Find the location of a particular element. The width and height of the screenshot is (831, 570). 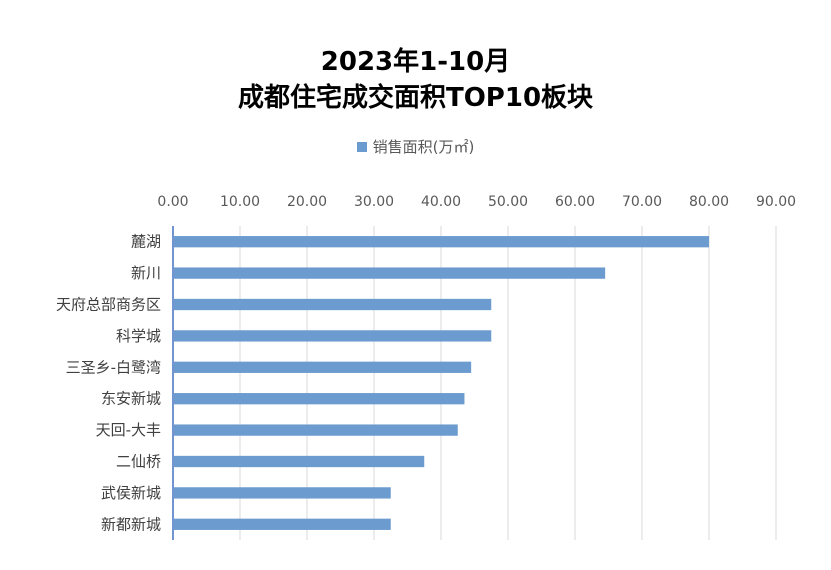

x-tick-label: 30.00 is located at coordinates (374, 202).